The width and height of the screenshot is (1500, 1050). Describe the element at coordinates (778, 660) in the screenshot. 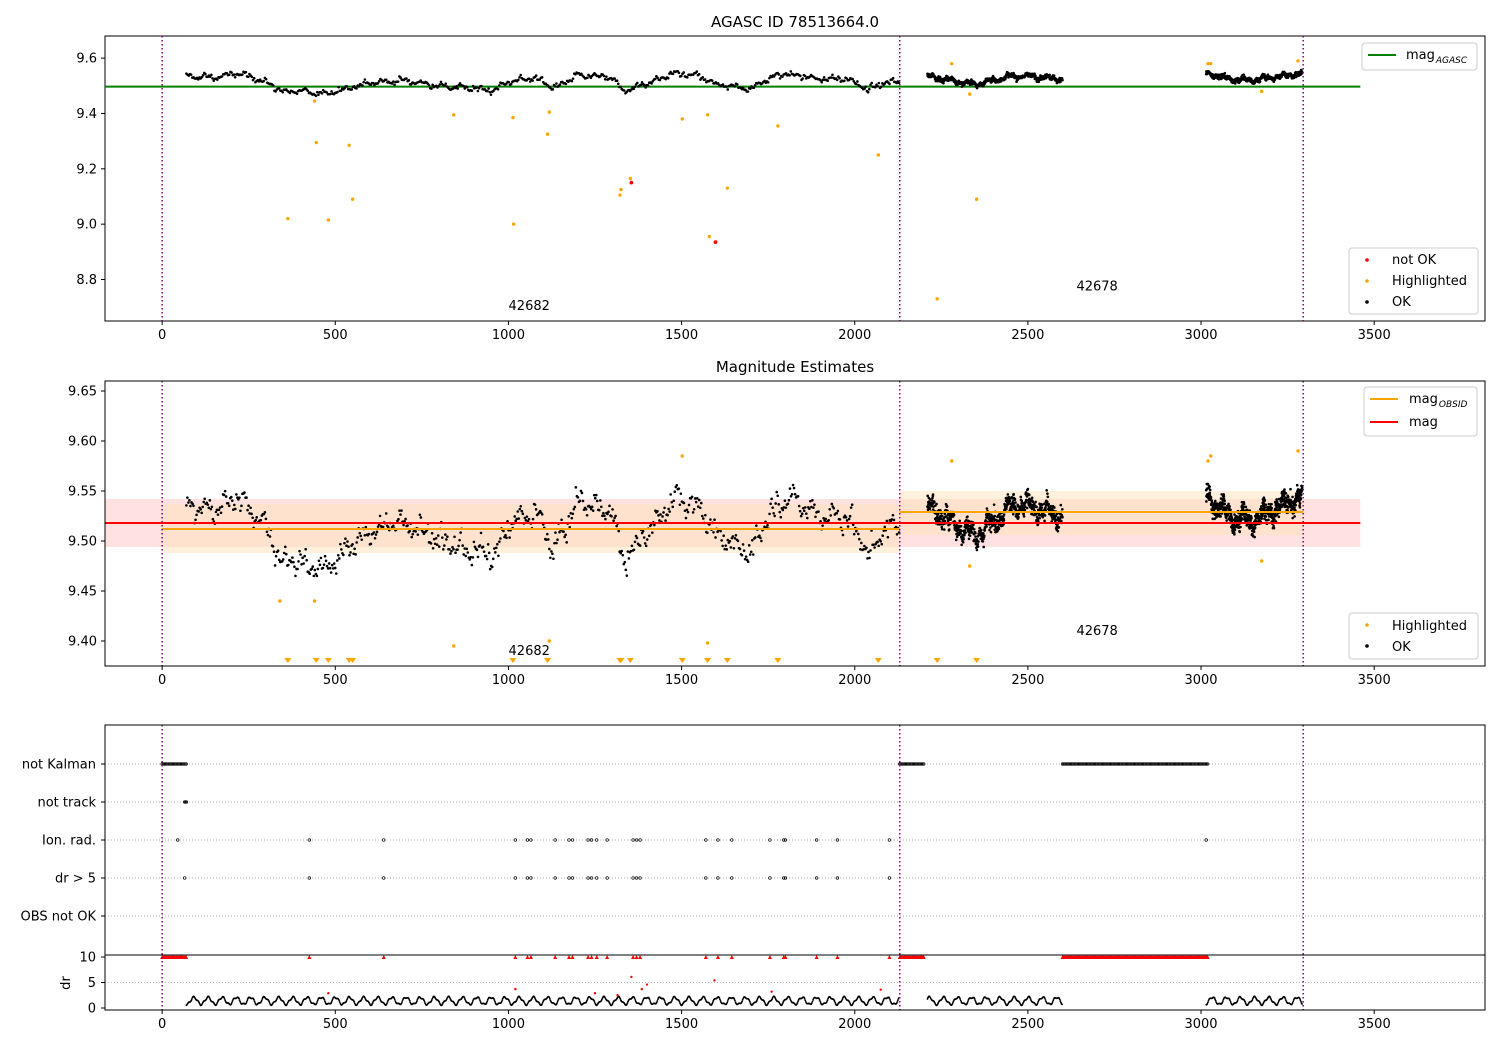

I see `data-point-below-axis` at that location.